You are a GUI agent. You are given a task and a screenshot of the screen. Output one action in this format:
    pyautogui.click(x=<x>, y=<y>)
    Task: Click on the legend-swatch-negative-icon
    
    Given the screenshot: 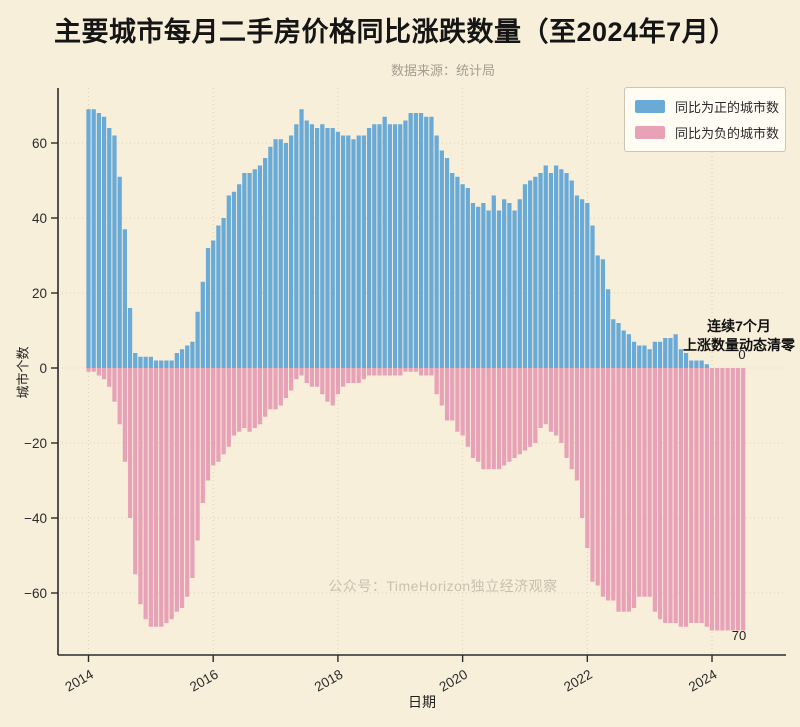 What is the action you would take?
    pyautogui.click(x=650, y=132)
    